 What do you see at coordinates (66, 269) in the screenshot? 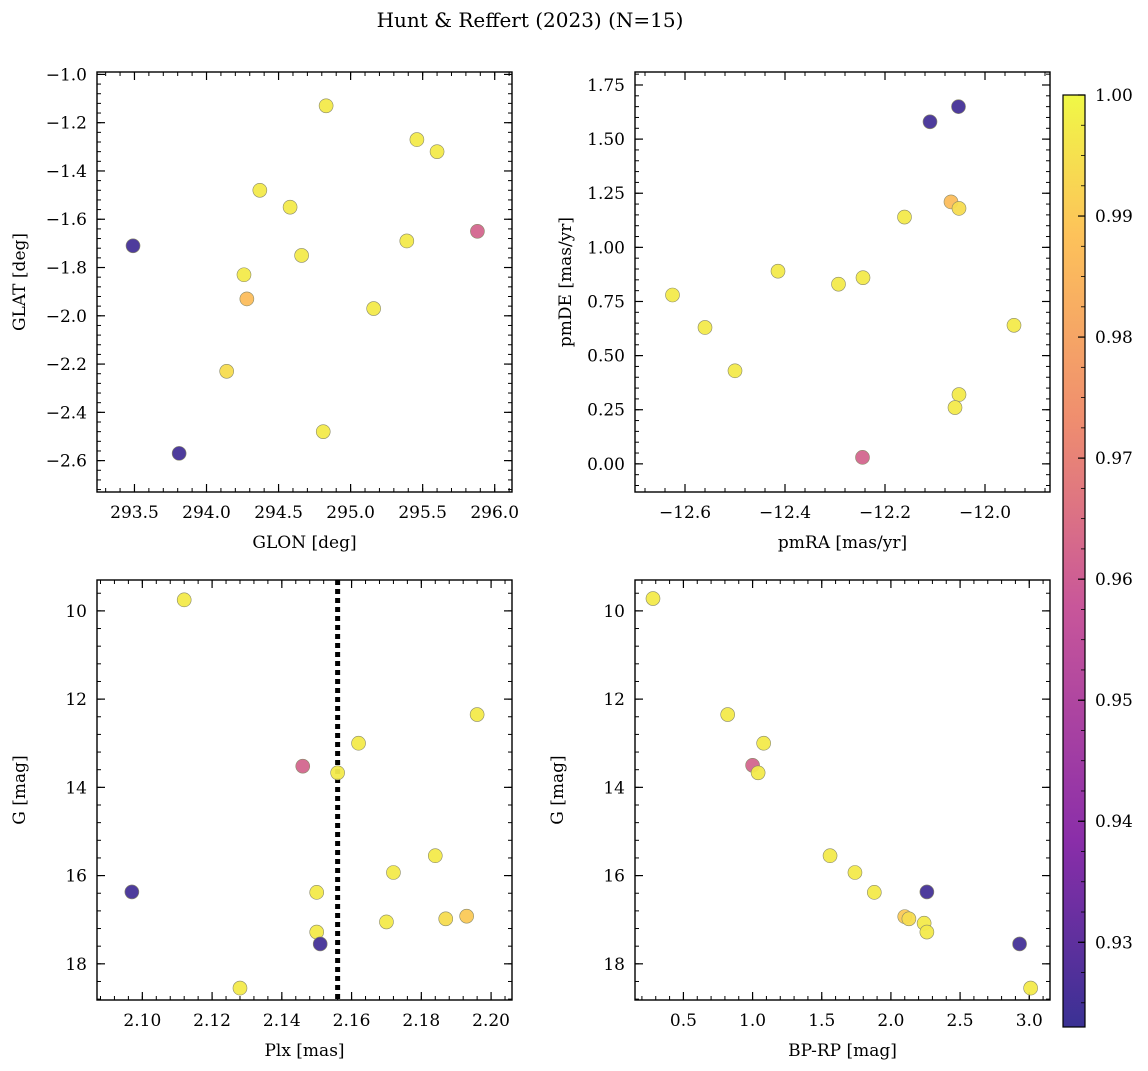
I see `y-tick-label: −1.8` at bounding box center [66, 269].